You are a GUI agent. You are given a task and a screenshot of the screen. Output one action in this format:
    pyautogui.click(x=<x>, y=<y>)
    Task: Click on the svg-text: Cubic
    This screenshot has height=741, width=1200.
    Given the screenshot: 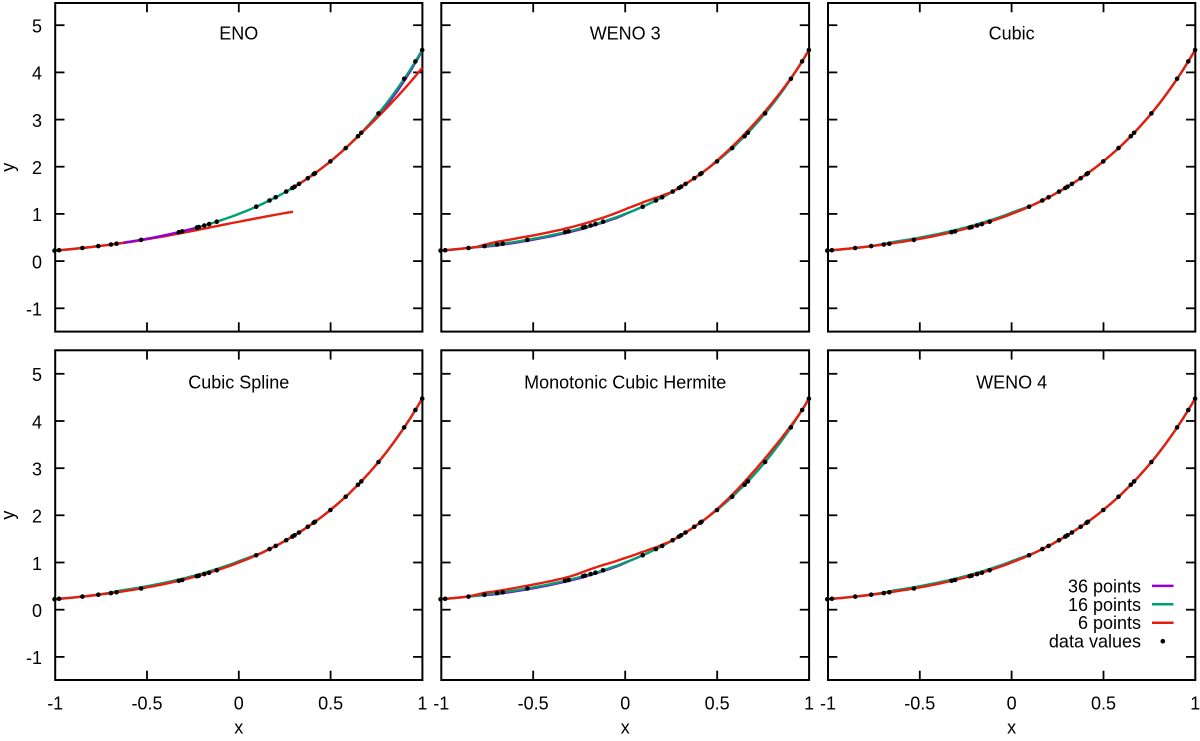 What is the action you would take?
    pyautogui.click(x=1012, y=34)
    